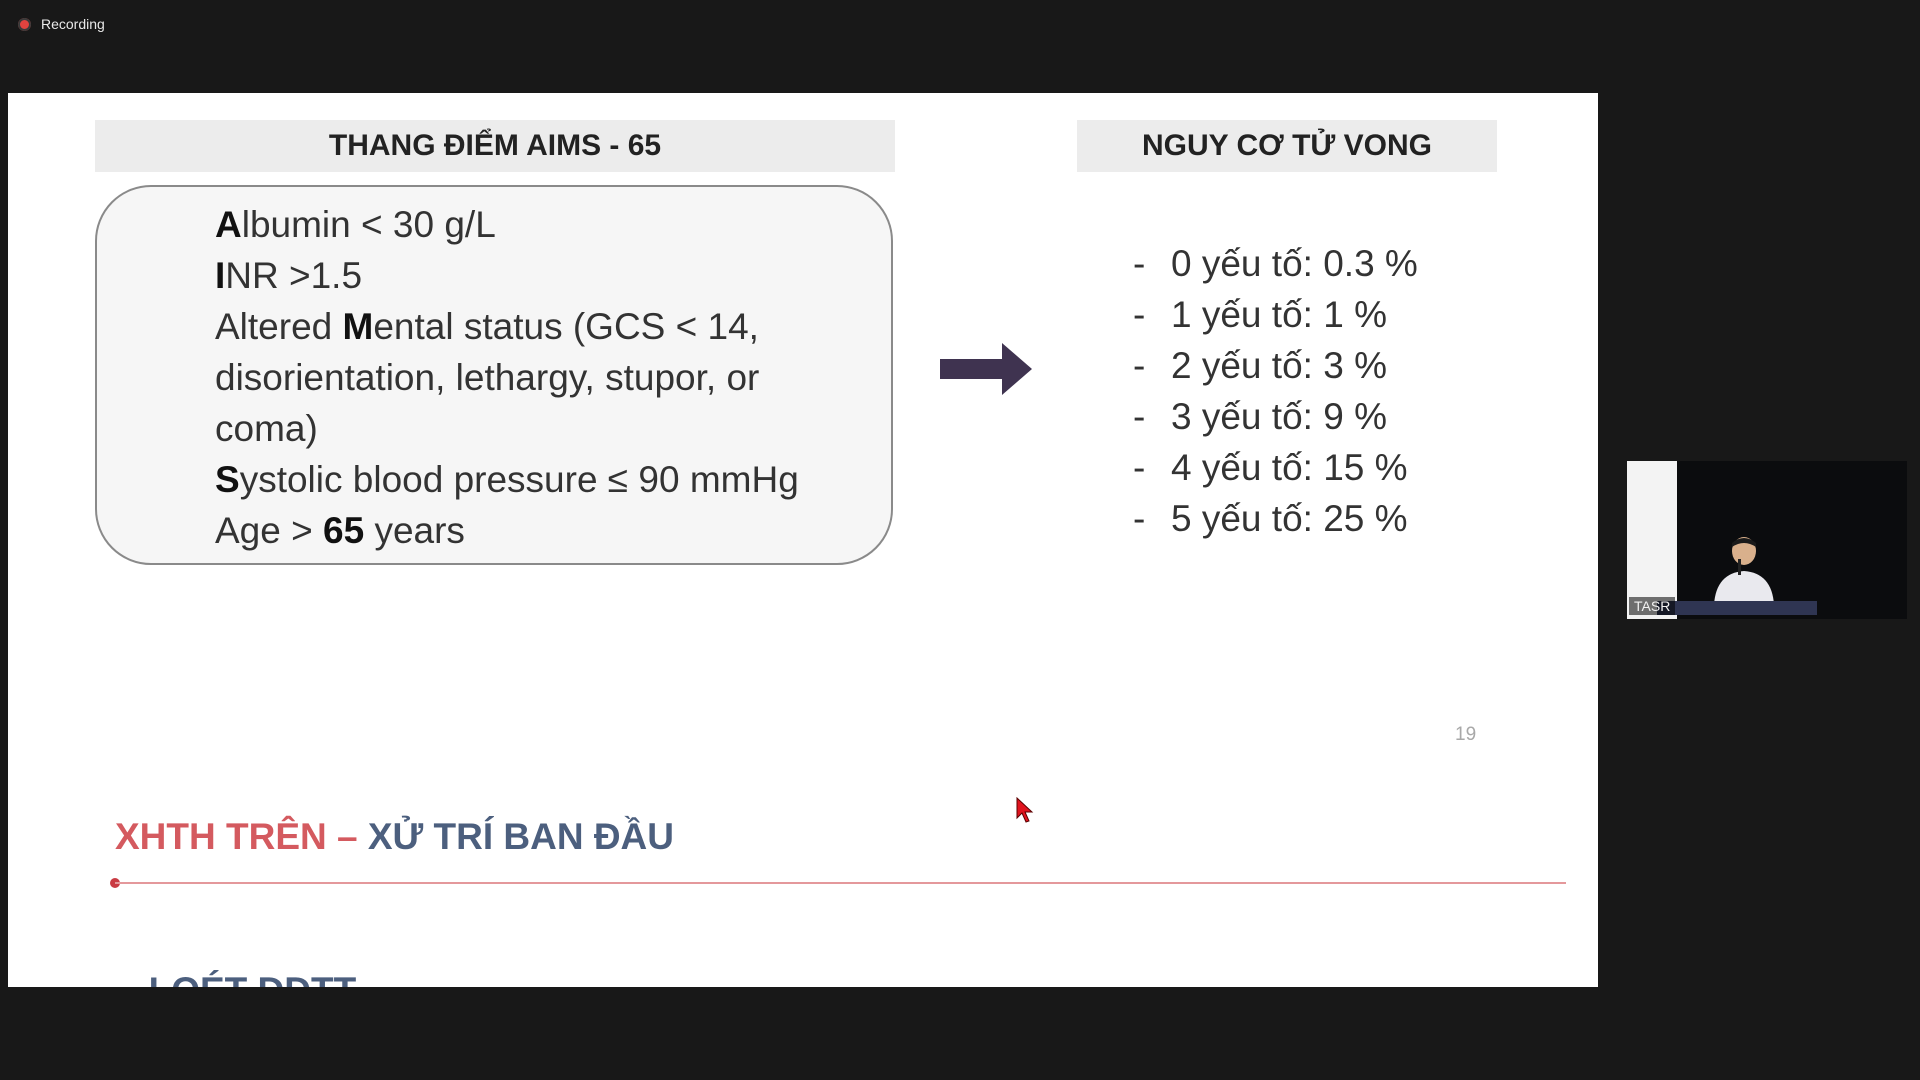 Image resolution: width=1920 pixels, height=1080 pixels. I want to click on aims65-header: THANG ĐIỂM AIMS - 65, so click(495, 146).